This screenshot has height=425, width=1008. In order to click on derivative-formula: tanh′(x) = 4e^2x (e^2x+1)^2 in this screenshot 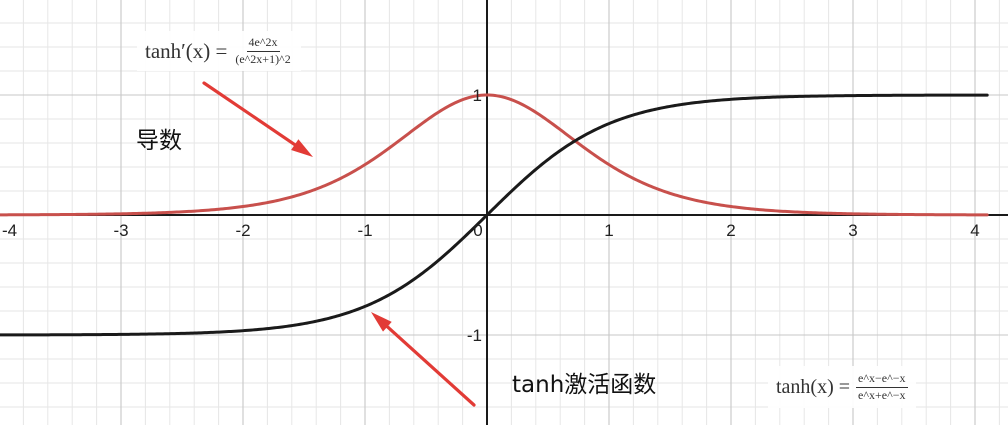, I will do `click(219, 51)`.